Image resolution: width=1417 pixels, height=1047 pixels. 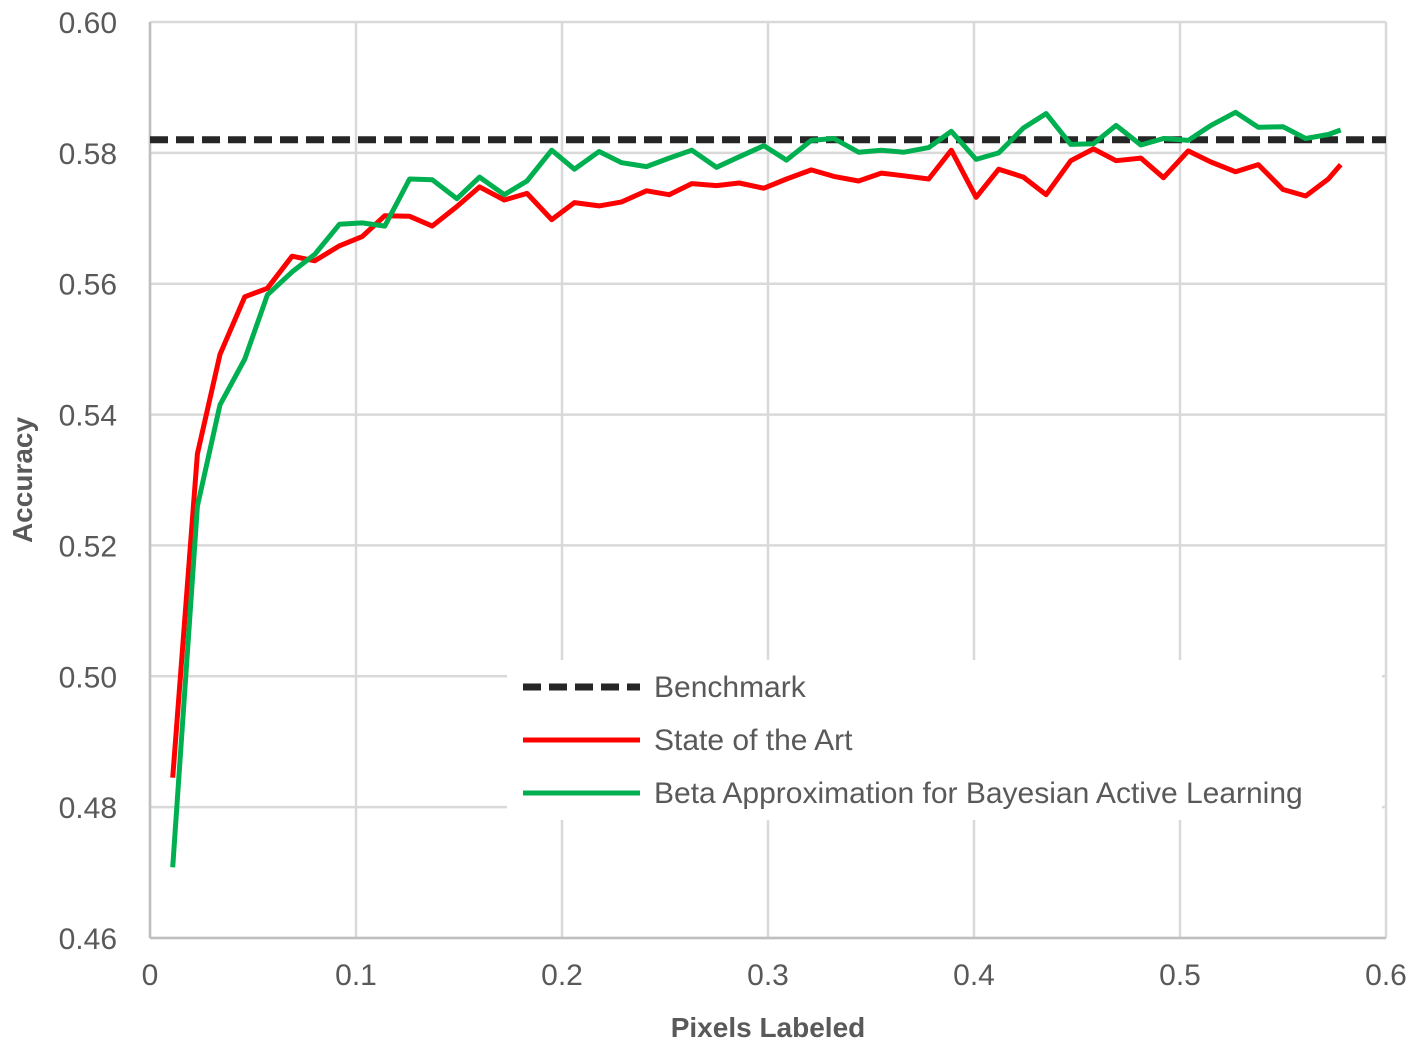 I want to click on x-tick-label: 0.4, so click(x=974, y=975).